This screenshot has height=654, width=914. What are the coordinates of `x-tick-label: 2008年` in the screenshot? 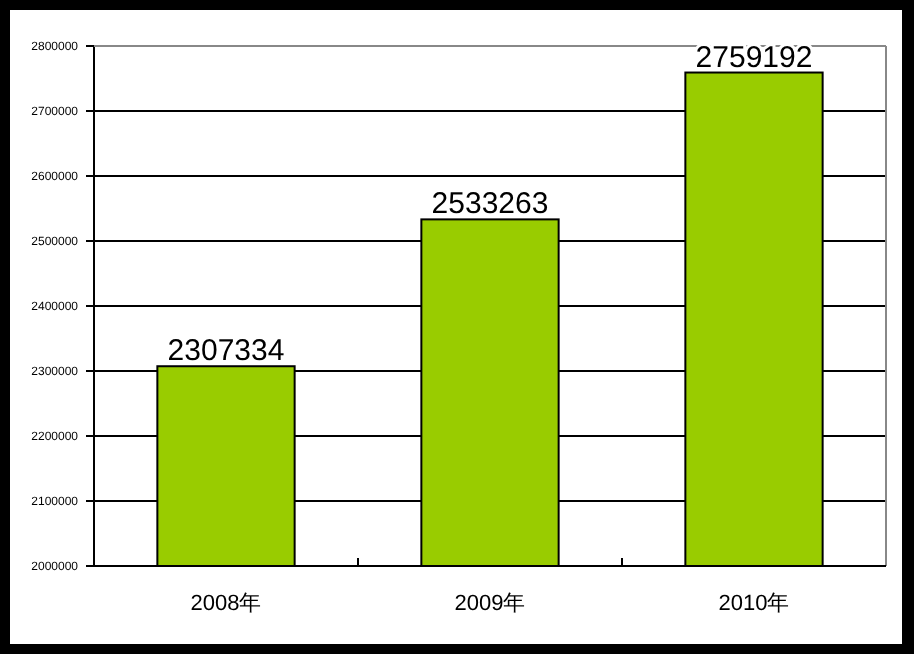 It's located at (226, 604).